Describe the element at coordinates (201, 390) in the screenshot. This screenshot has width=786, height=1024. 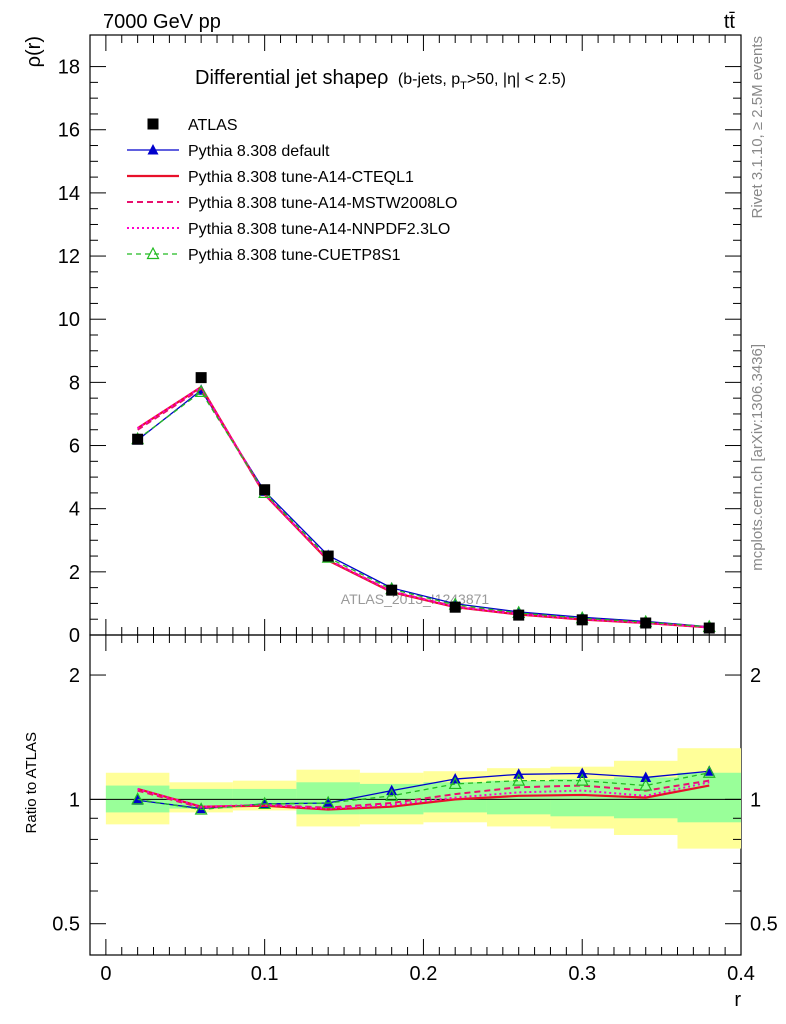
I see `main-series-marker` at that location.